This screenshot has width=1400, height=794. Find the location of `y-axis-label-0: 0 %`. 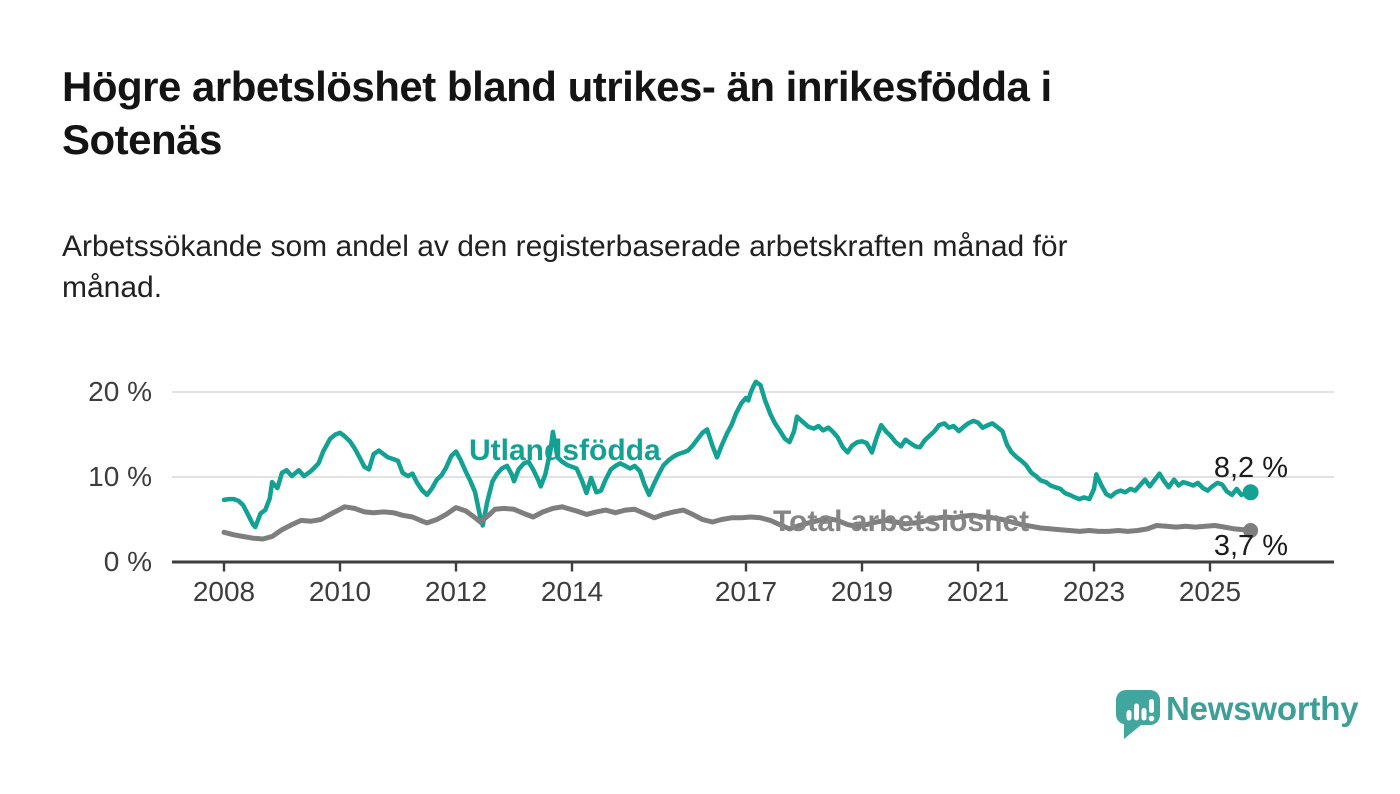

y-axis-label-0: 0 % is located at coordinates (127, 561).